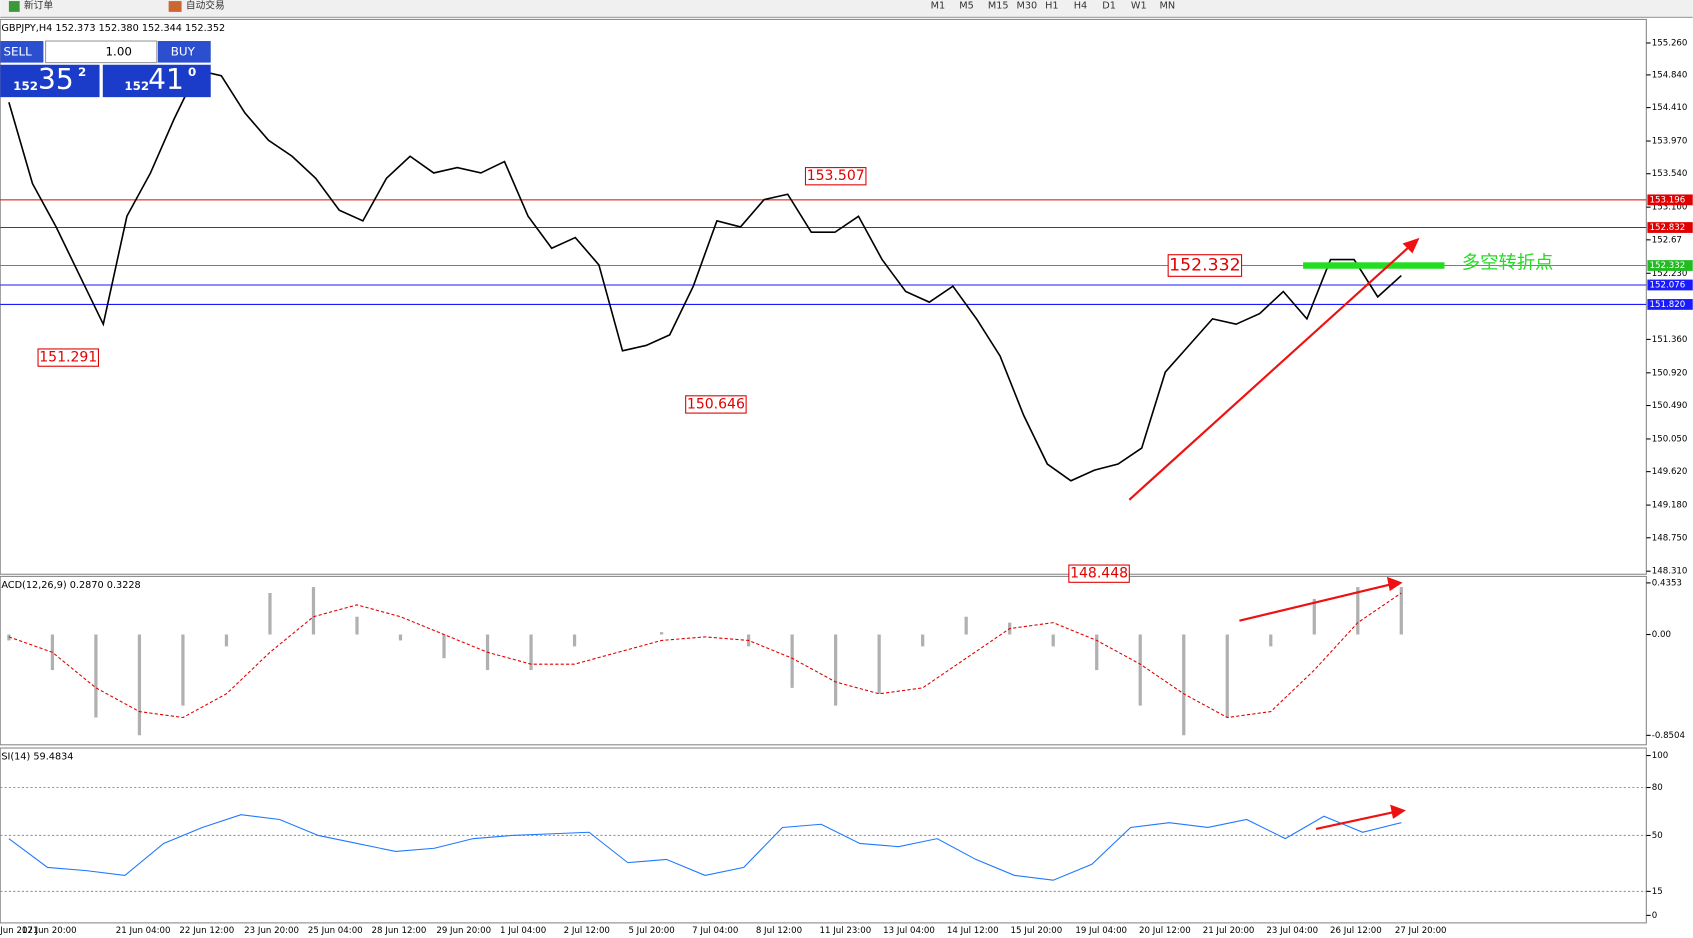  I want to click on ask-box, so click(156, 81).